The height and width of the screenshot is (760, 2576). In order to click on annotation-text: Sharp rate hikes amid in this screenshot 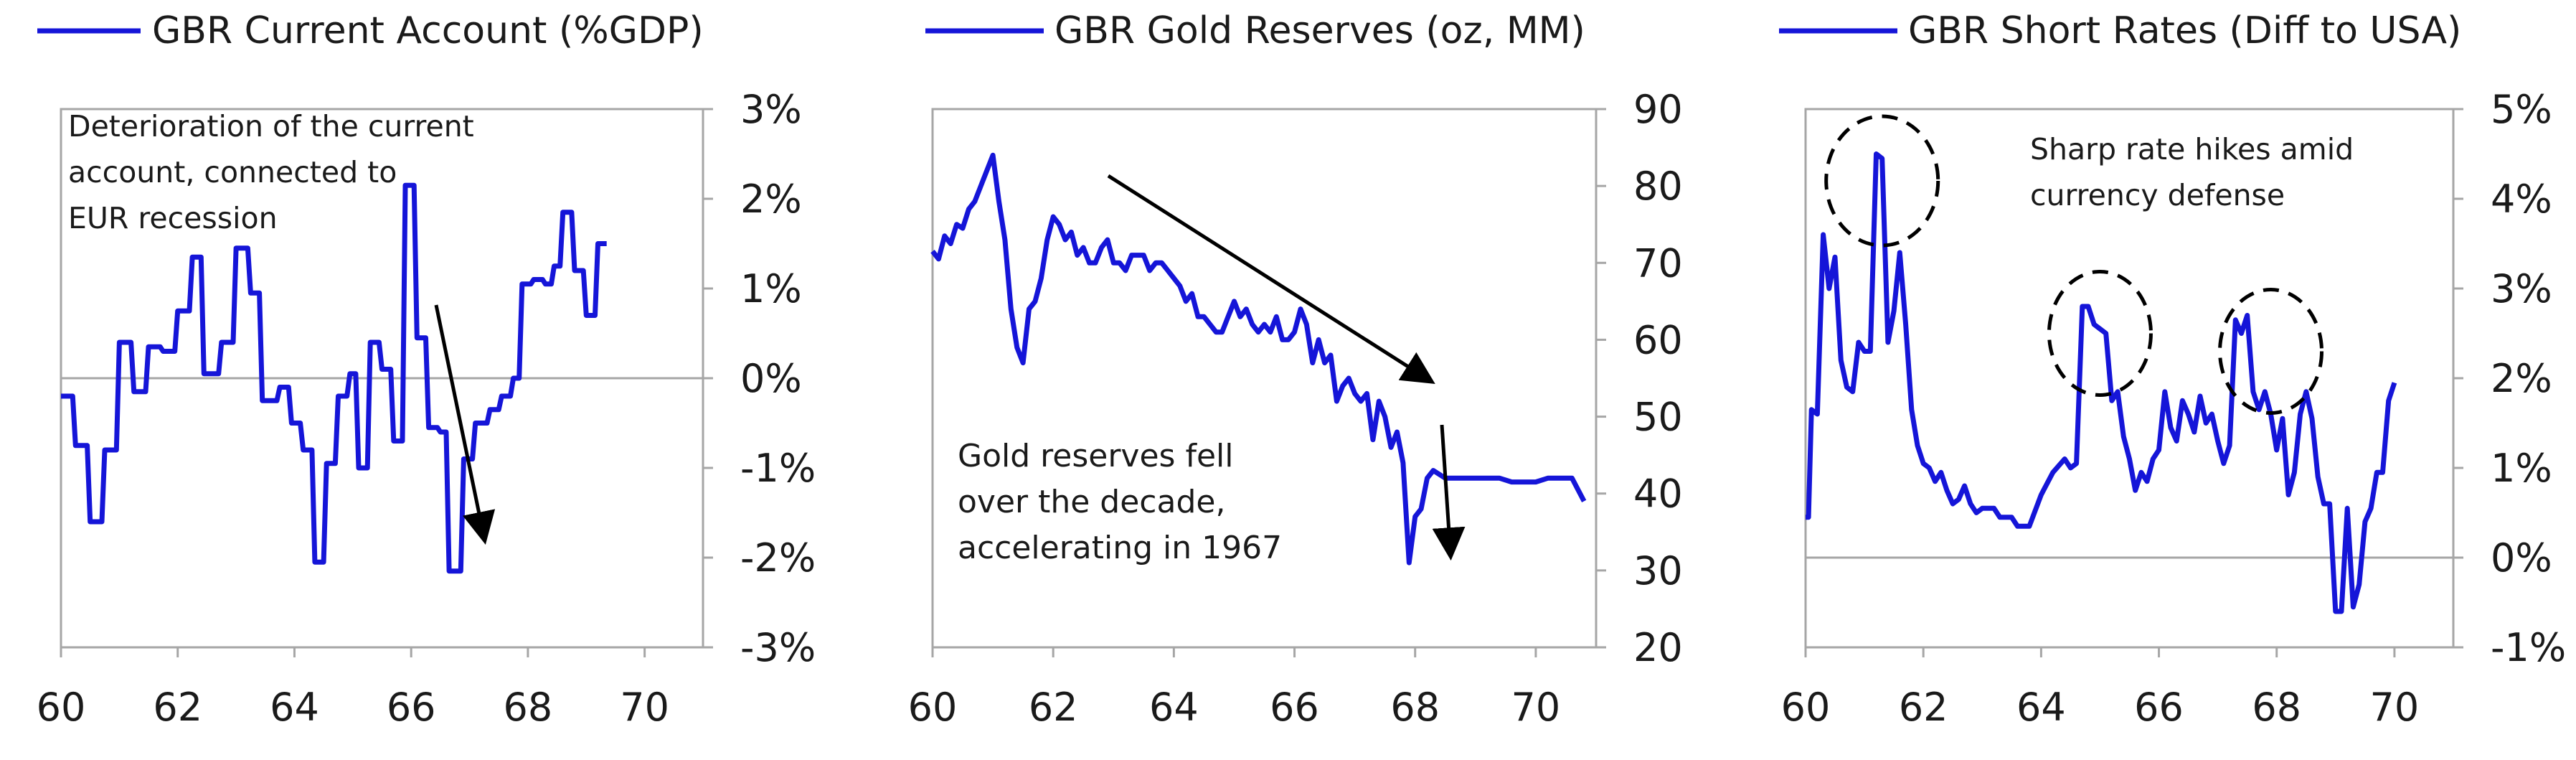, I will do `click(2192, 149)`.